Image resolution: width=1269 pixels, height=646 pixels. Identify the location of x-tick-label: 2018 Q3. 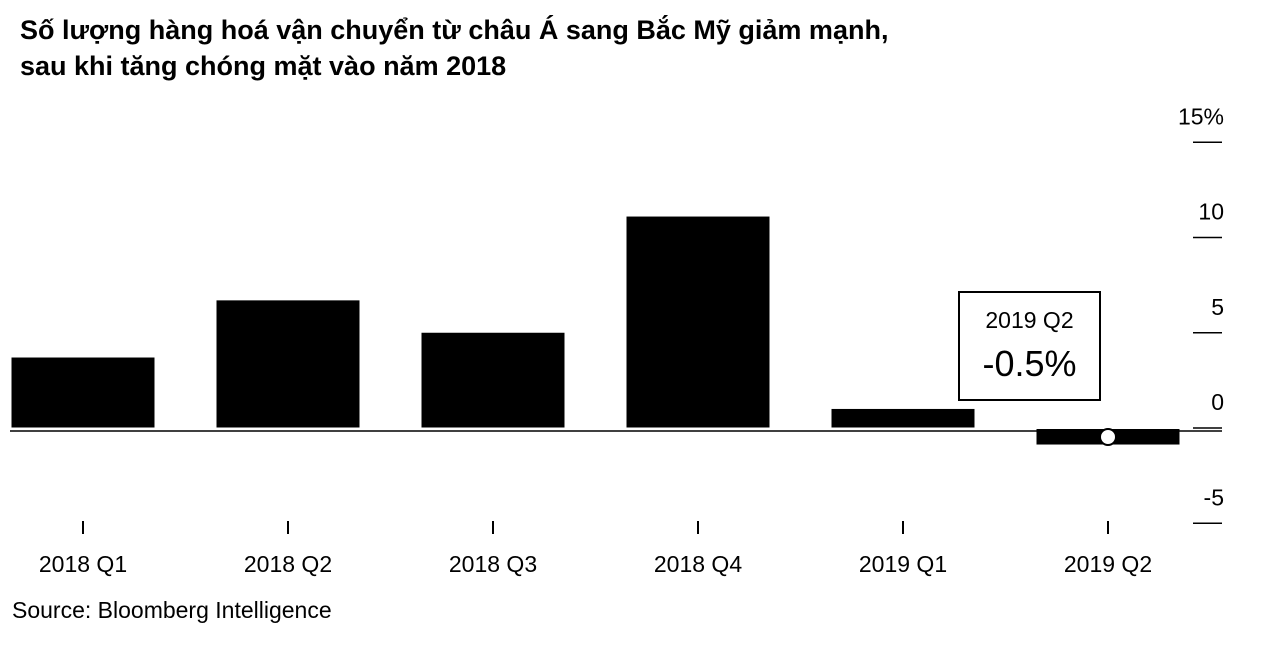
(493, 564).